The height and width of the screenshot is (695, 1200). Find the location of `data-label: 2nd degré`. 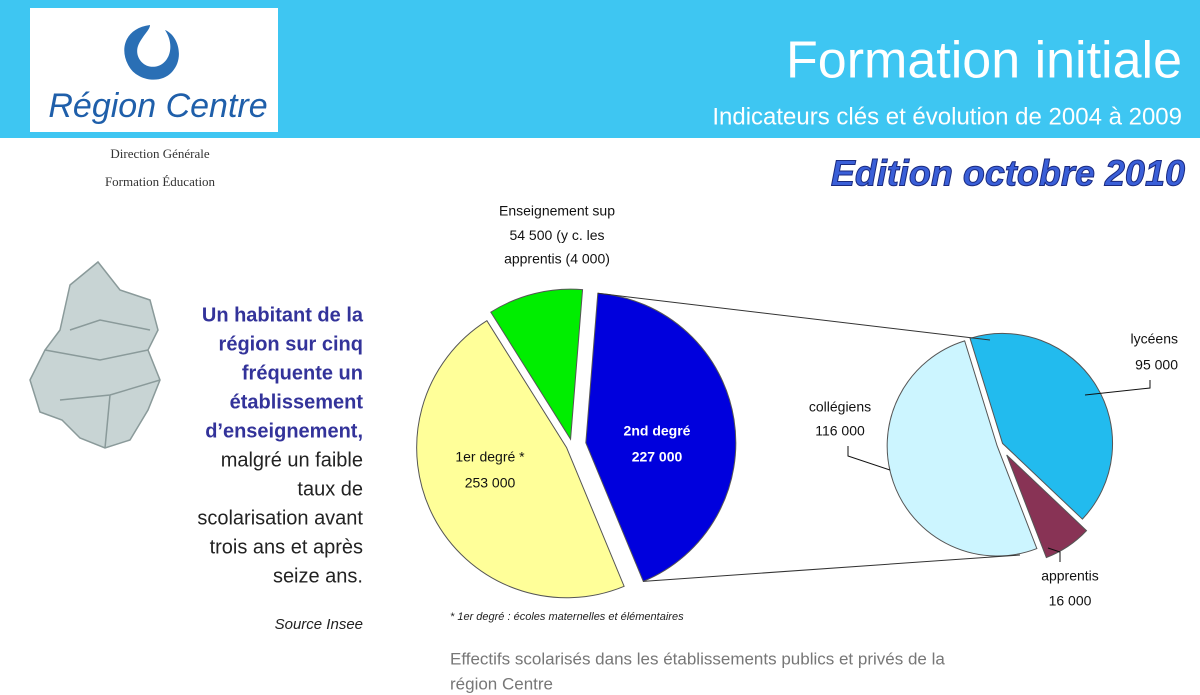

data-label: 2nd degré is located at coordinates (657, 431).